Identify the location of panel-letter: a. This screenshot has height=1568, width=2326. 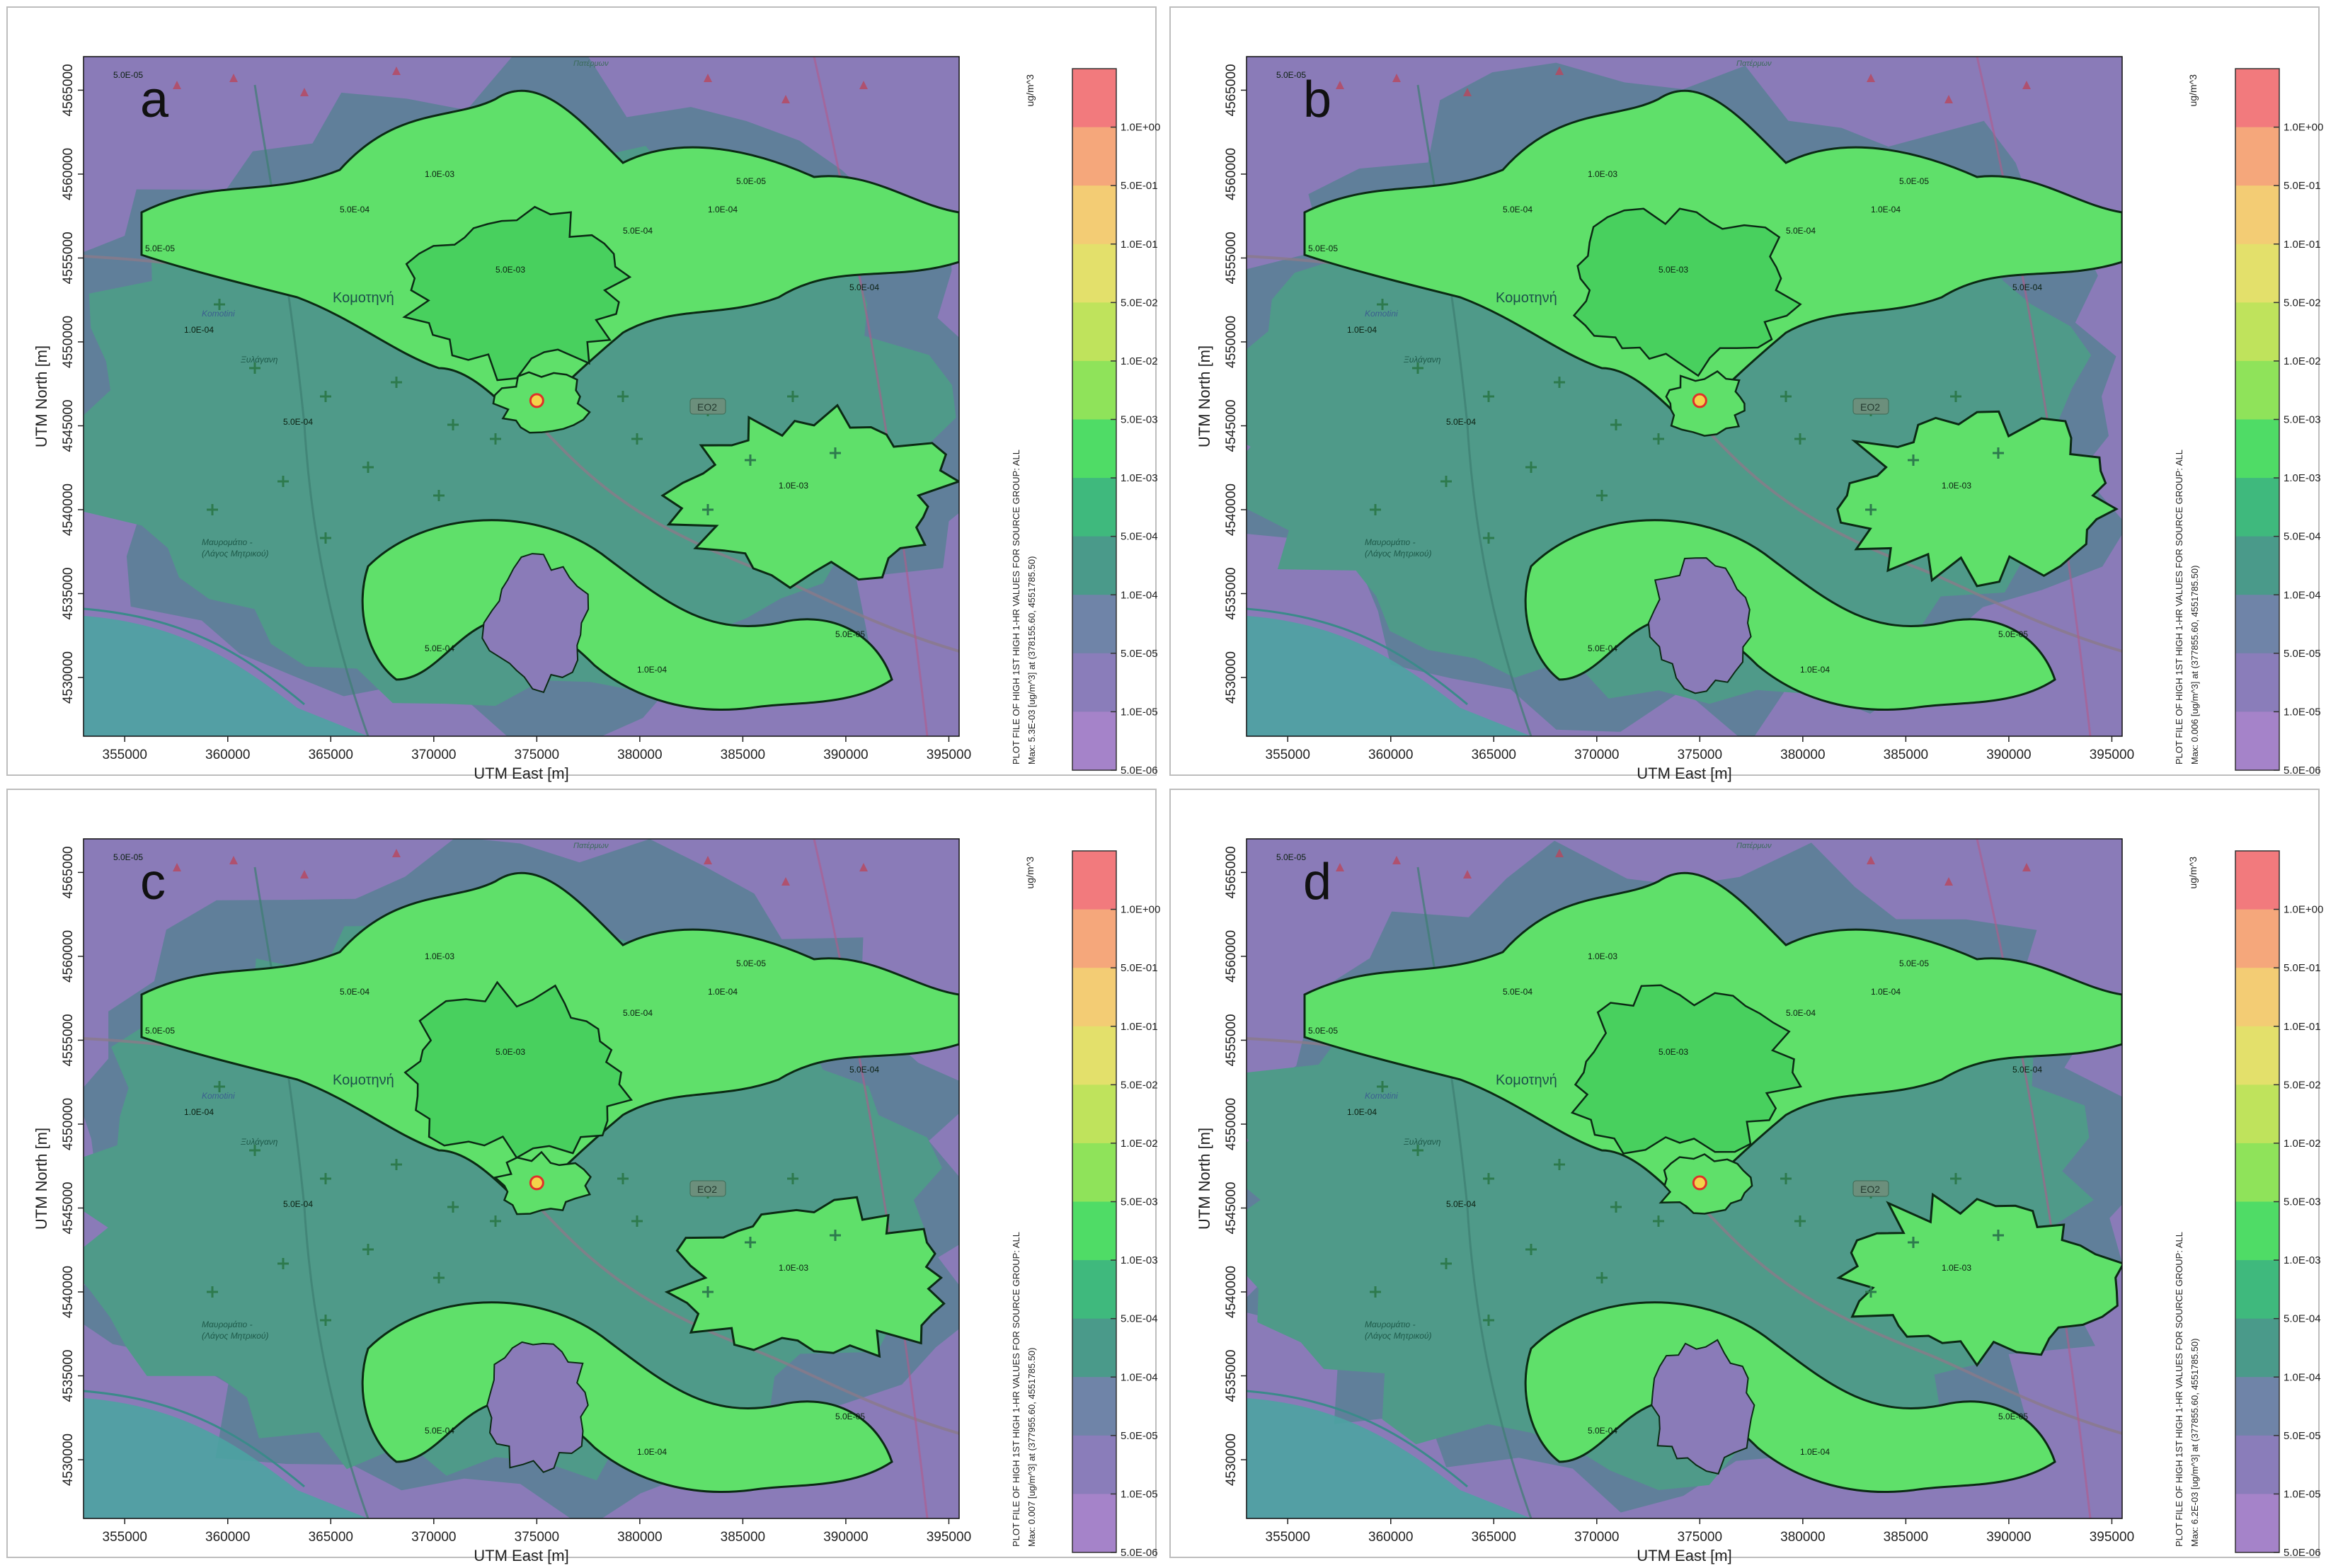
(154, 99).